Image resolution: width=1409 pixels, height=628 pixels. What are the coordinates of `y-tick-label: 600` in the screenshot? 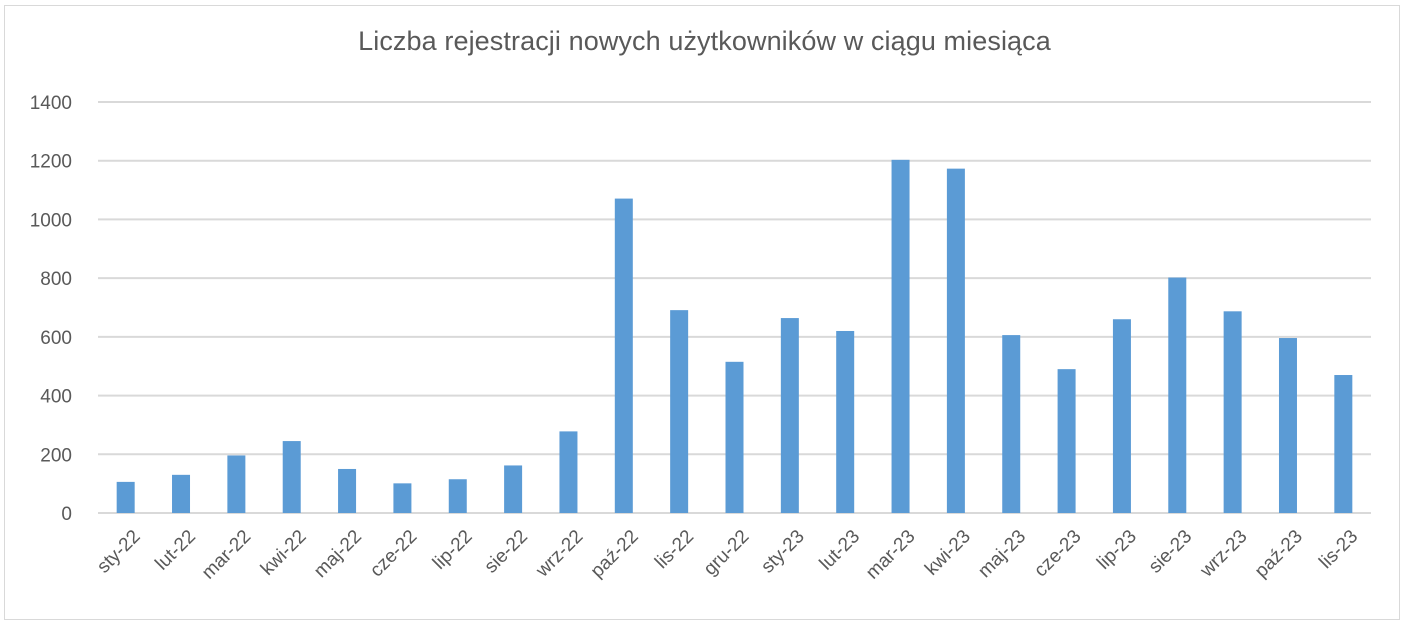 It's located at (56, 338).